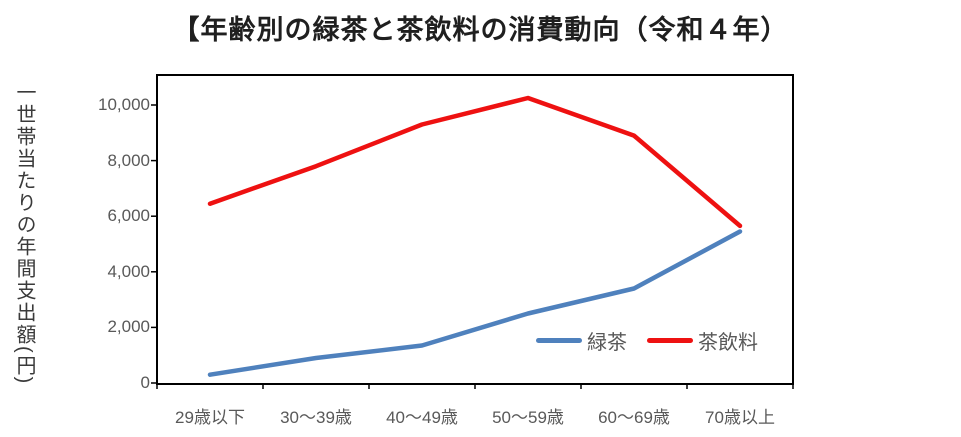 This screenshot has height=437, width=961. What do you see at coordinates (634, 417) in the screenshot?
I see `x-tick-label: 60～69歳` at bounding box center [634, 417].